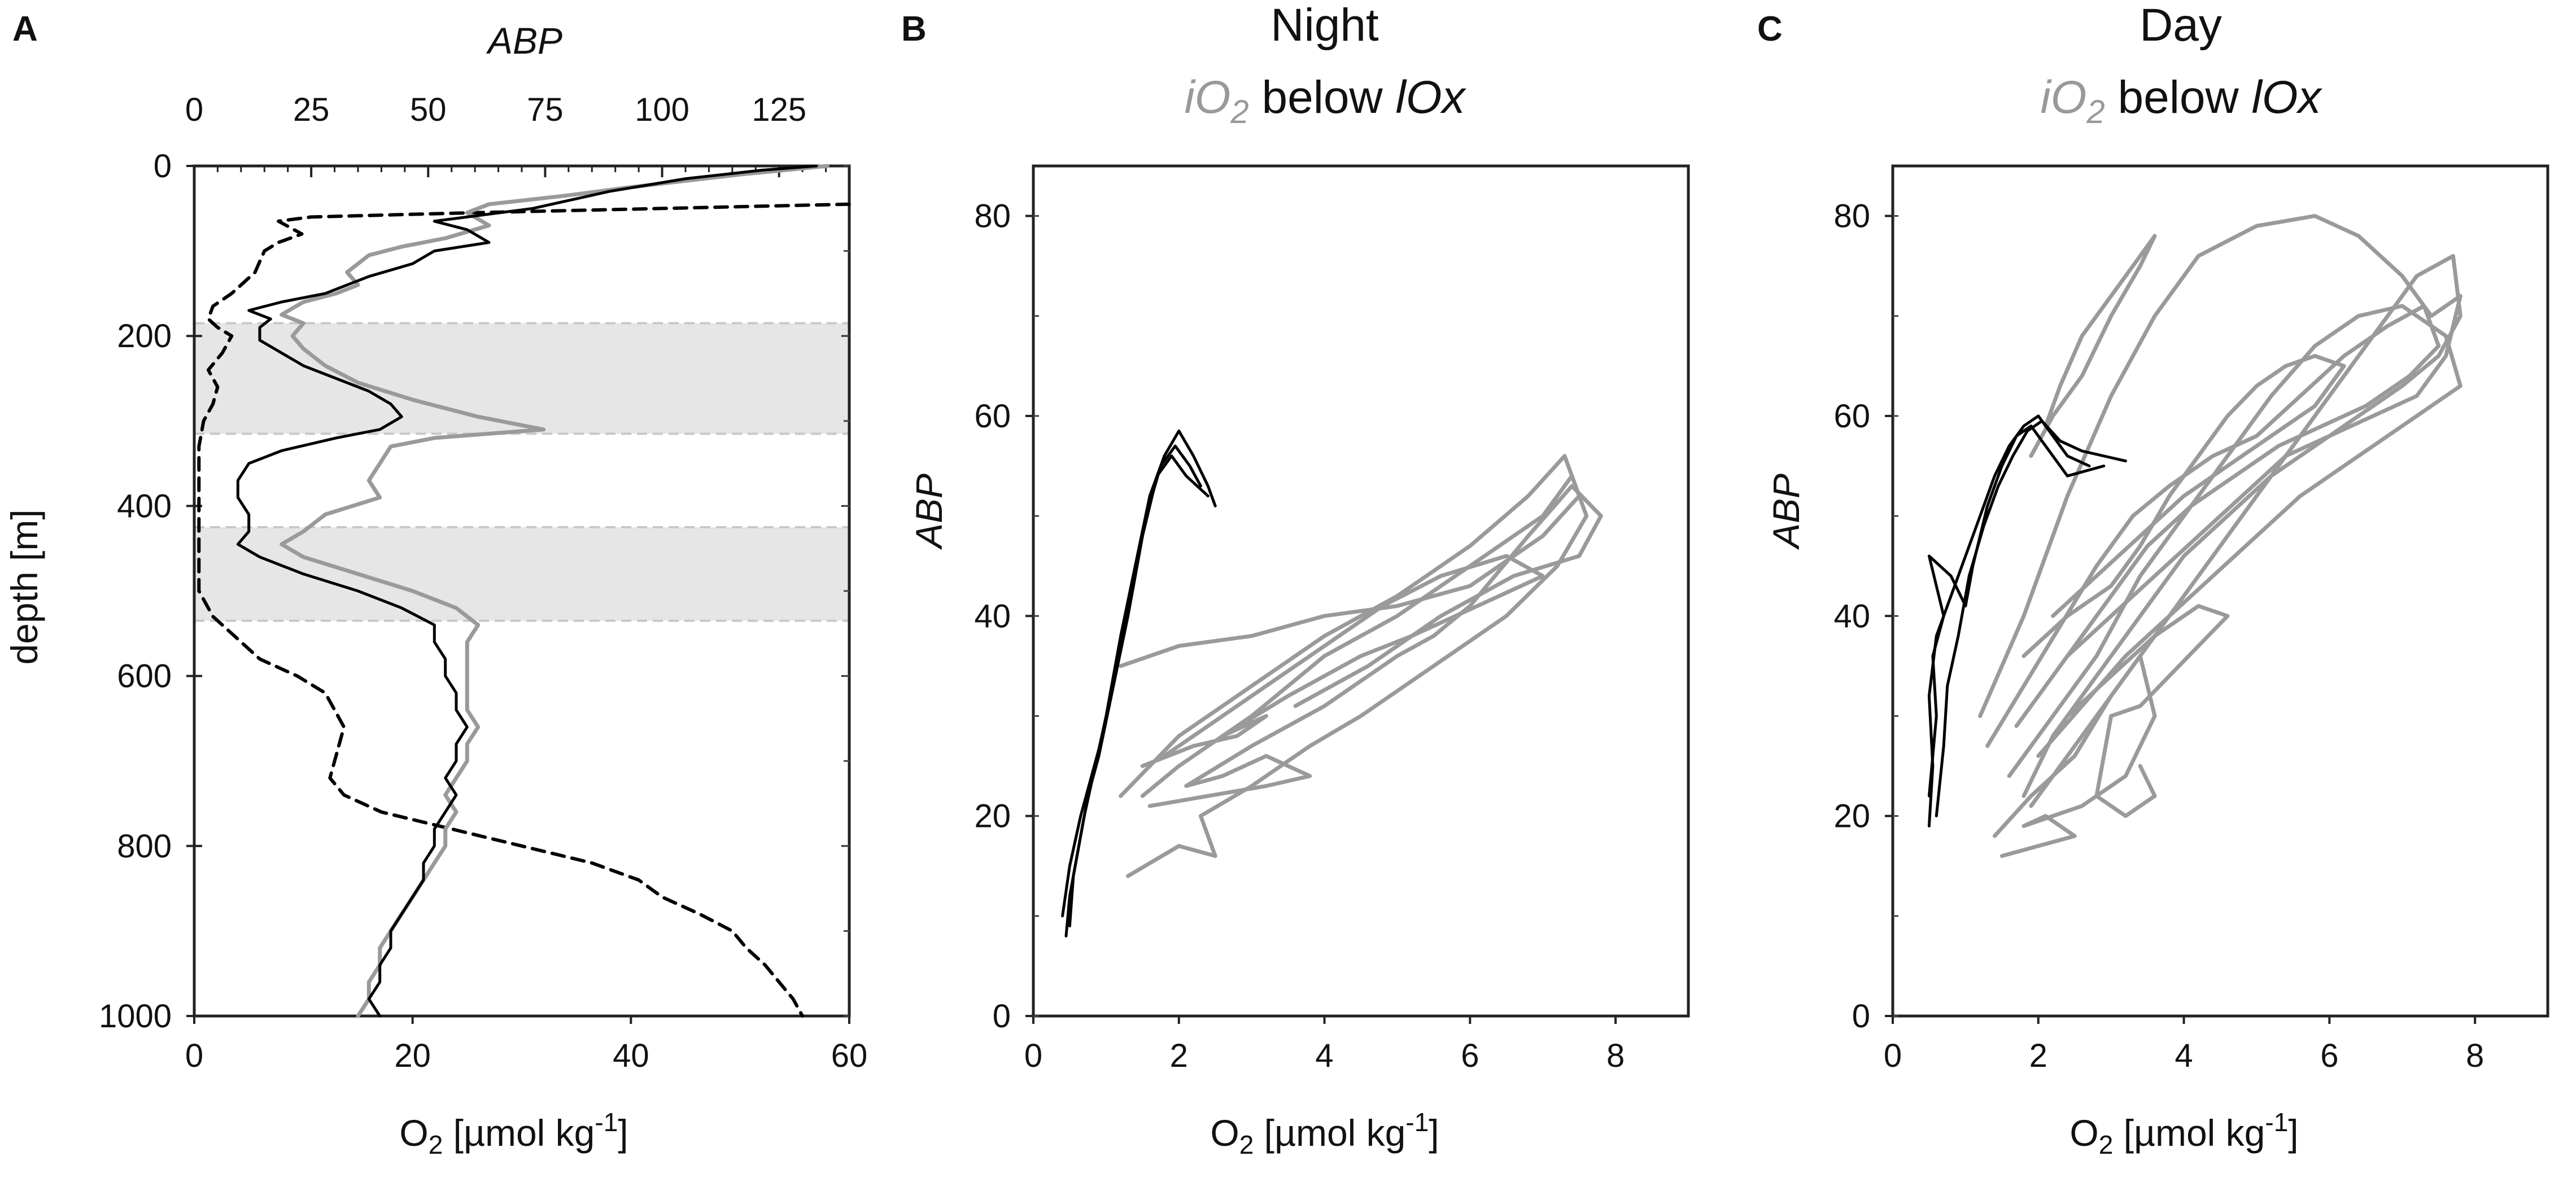 The height and width of the screenshot is (1178, 2576). Describe the element at coordinates (24, 586) in the screenshot. I see `panel-a-y-axis-title: depth [m]` at that location.